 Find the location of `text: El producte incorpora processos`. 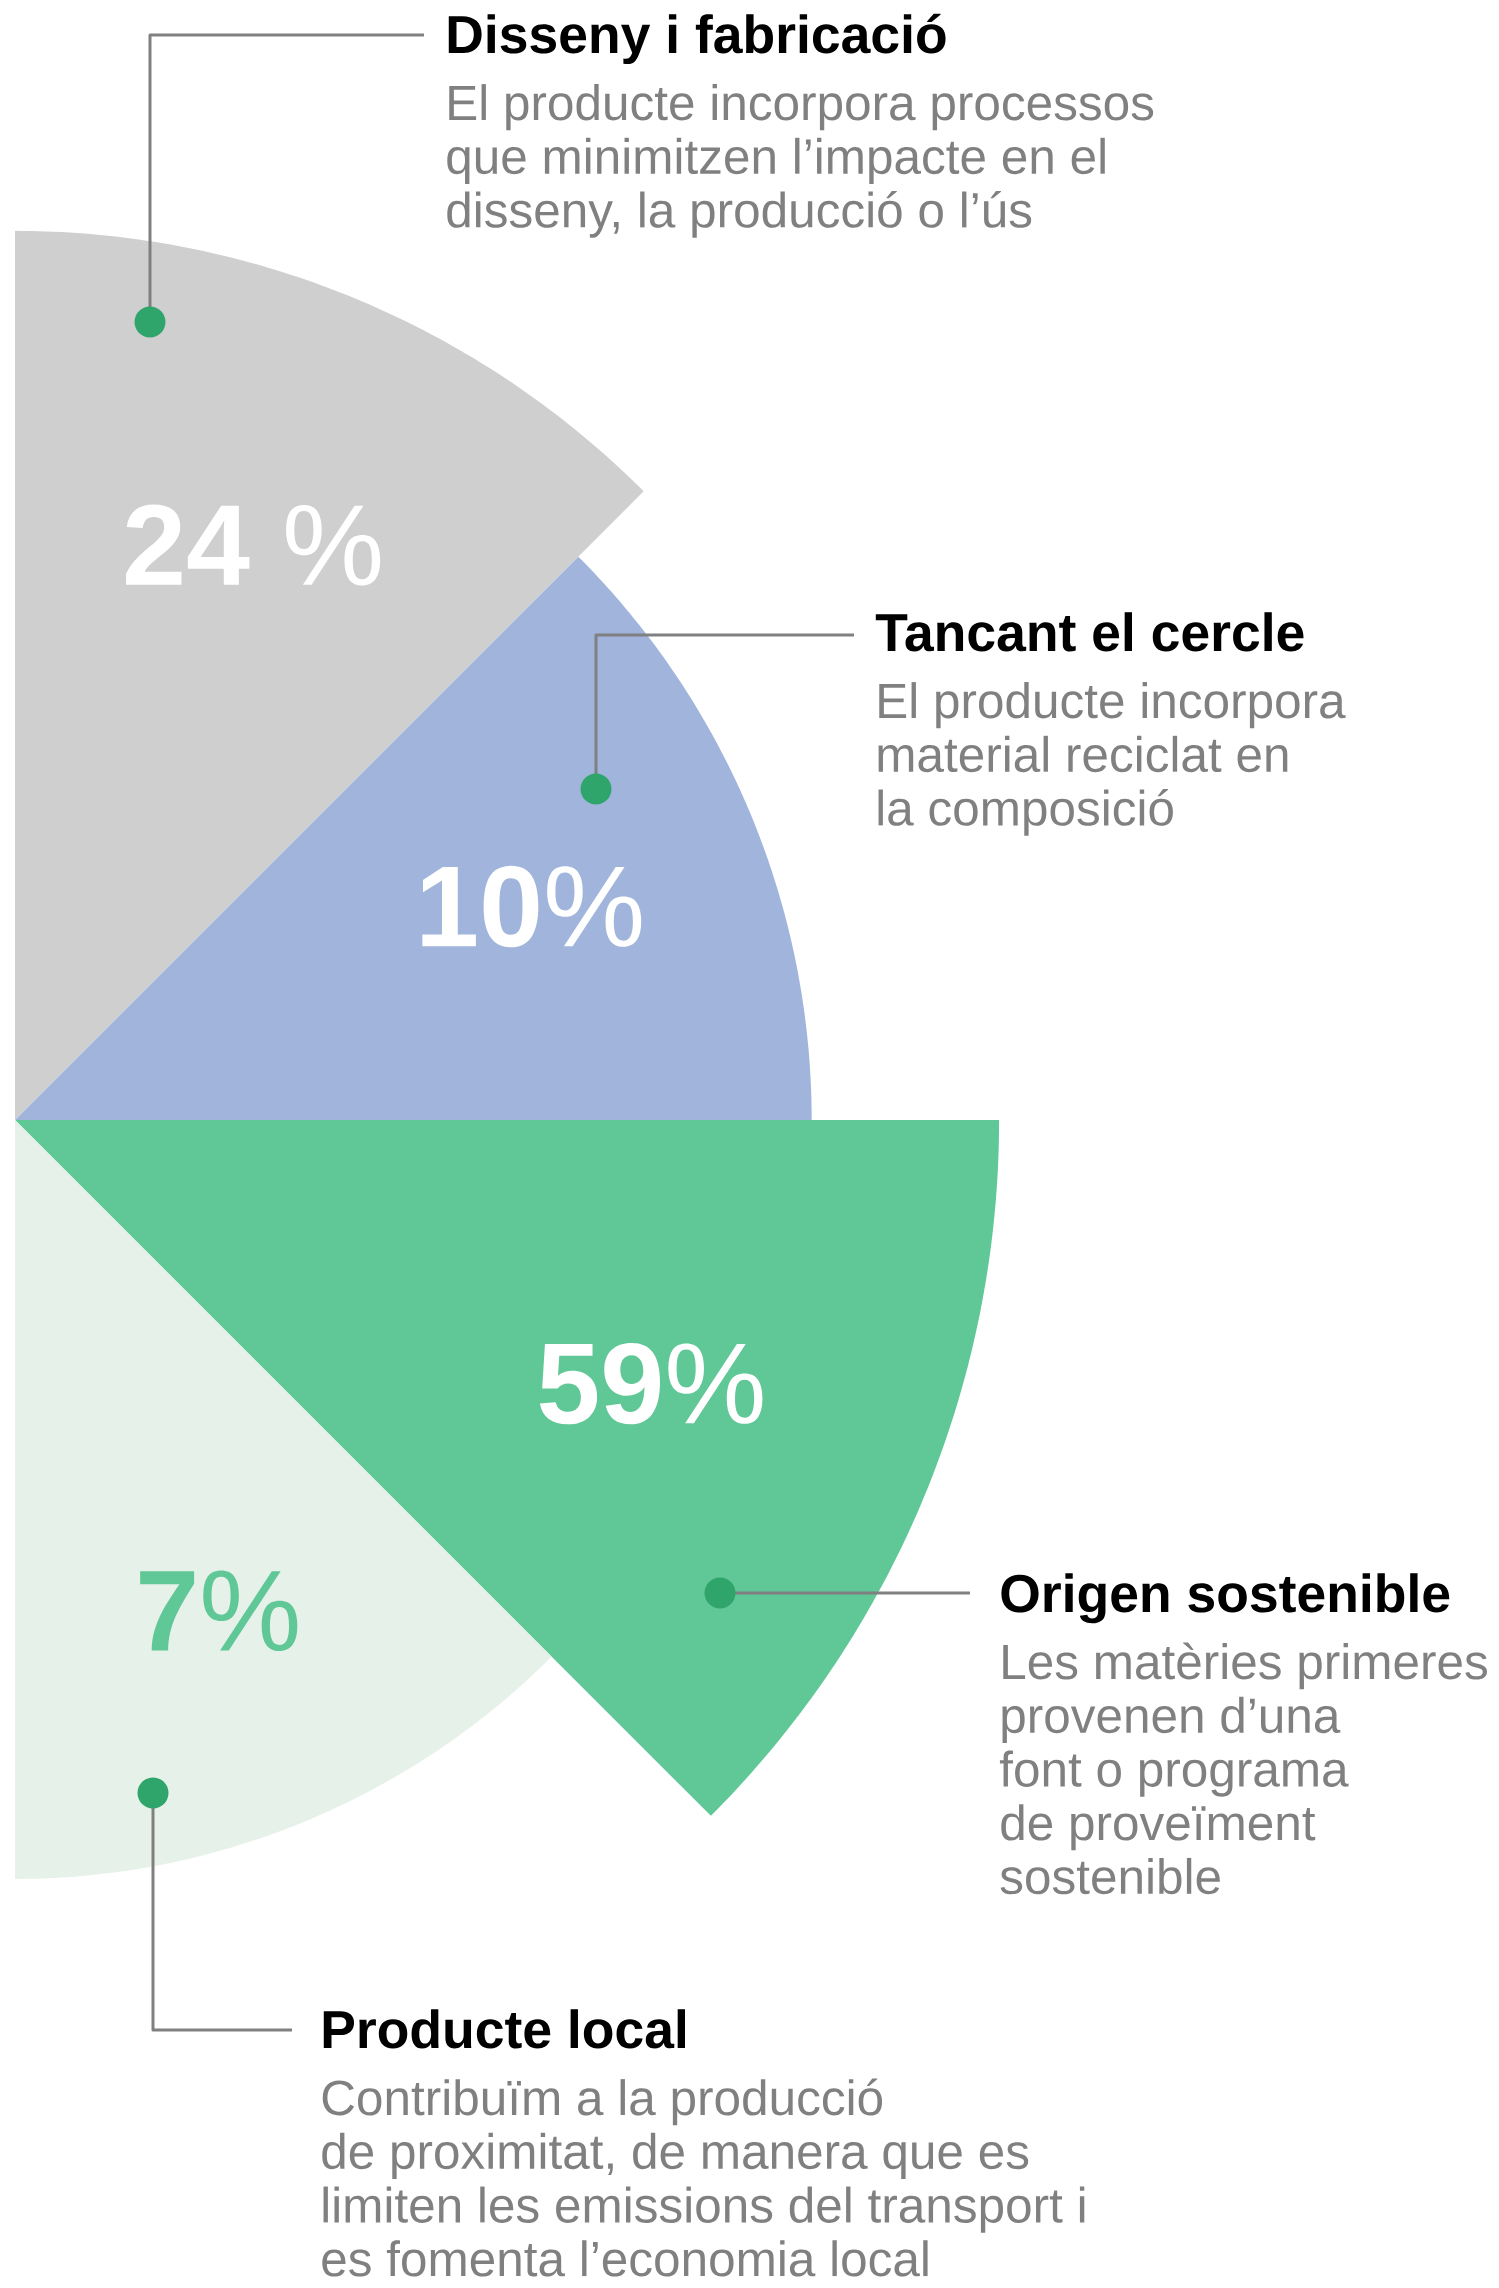

text: El producte incorpora processos is located at coordinates (801, 107).